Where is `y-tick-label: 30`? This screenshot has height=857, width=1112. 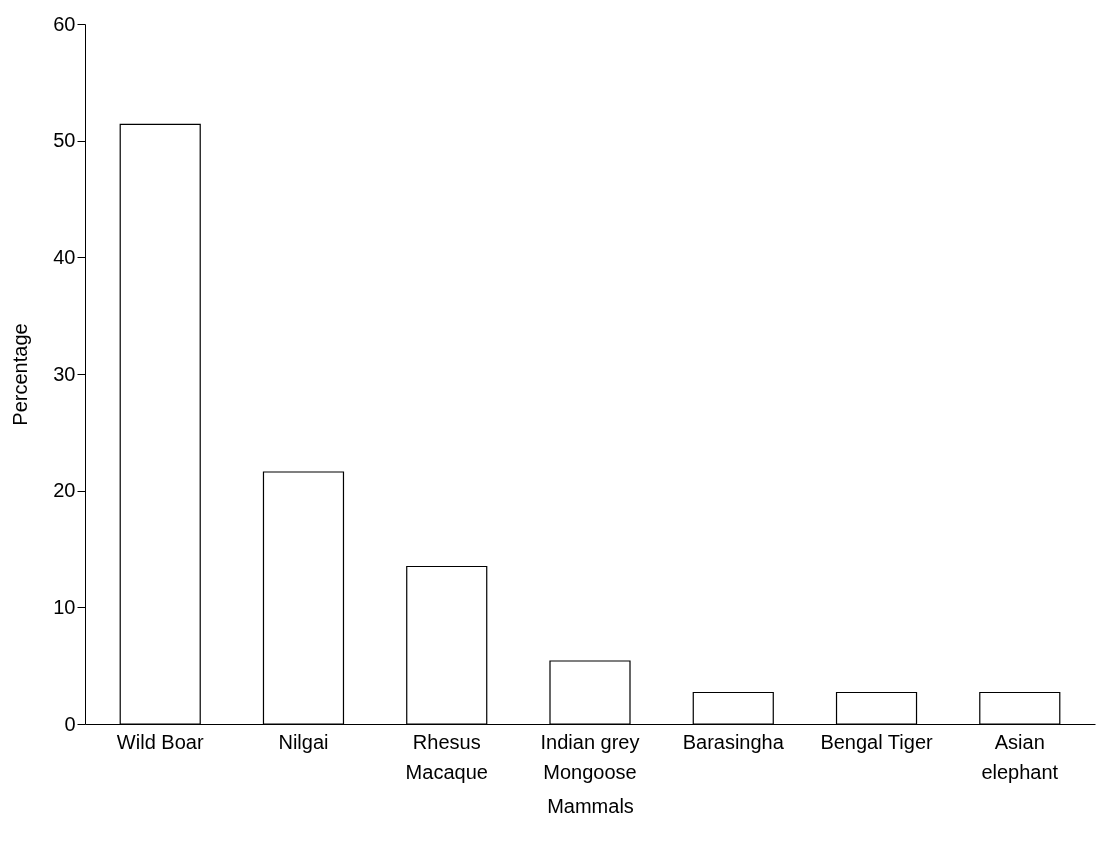 y-tick-label: 30 is located at coordinates (64, 373).